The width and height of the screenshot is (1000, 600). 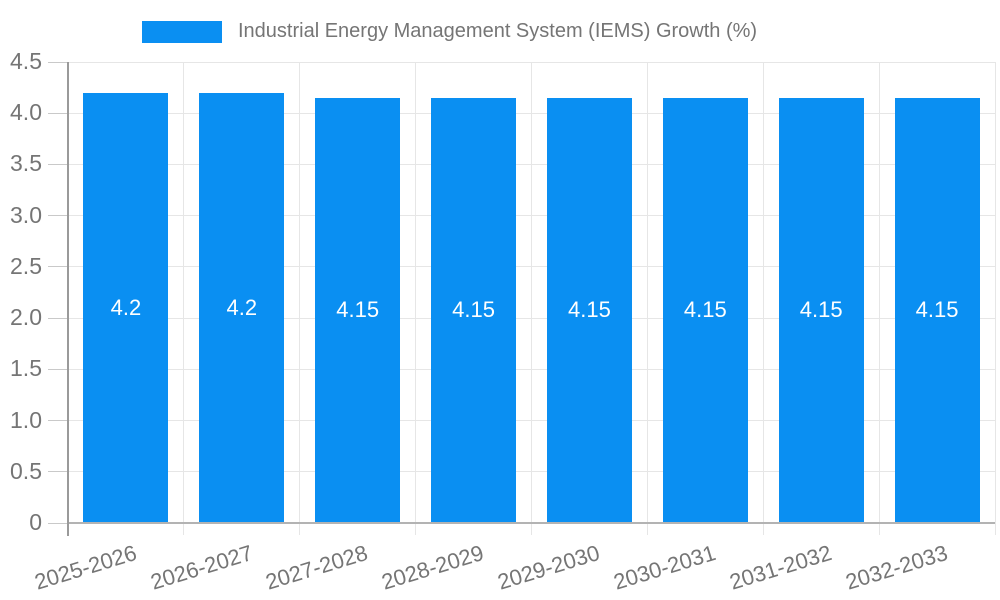 What do you see at coordinates (68, 299) in the screenshot?
I see `y-axis-line` at bounding box center [68, 299].